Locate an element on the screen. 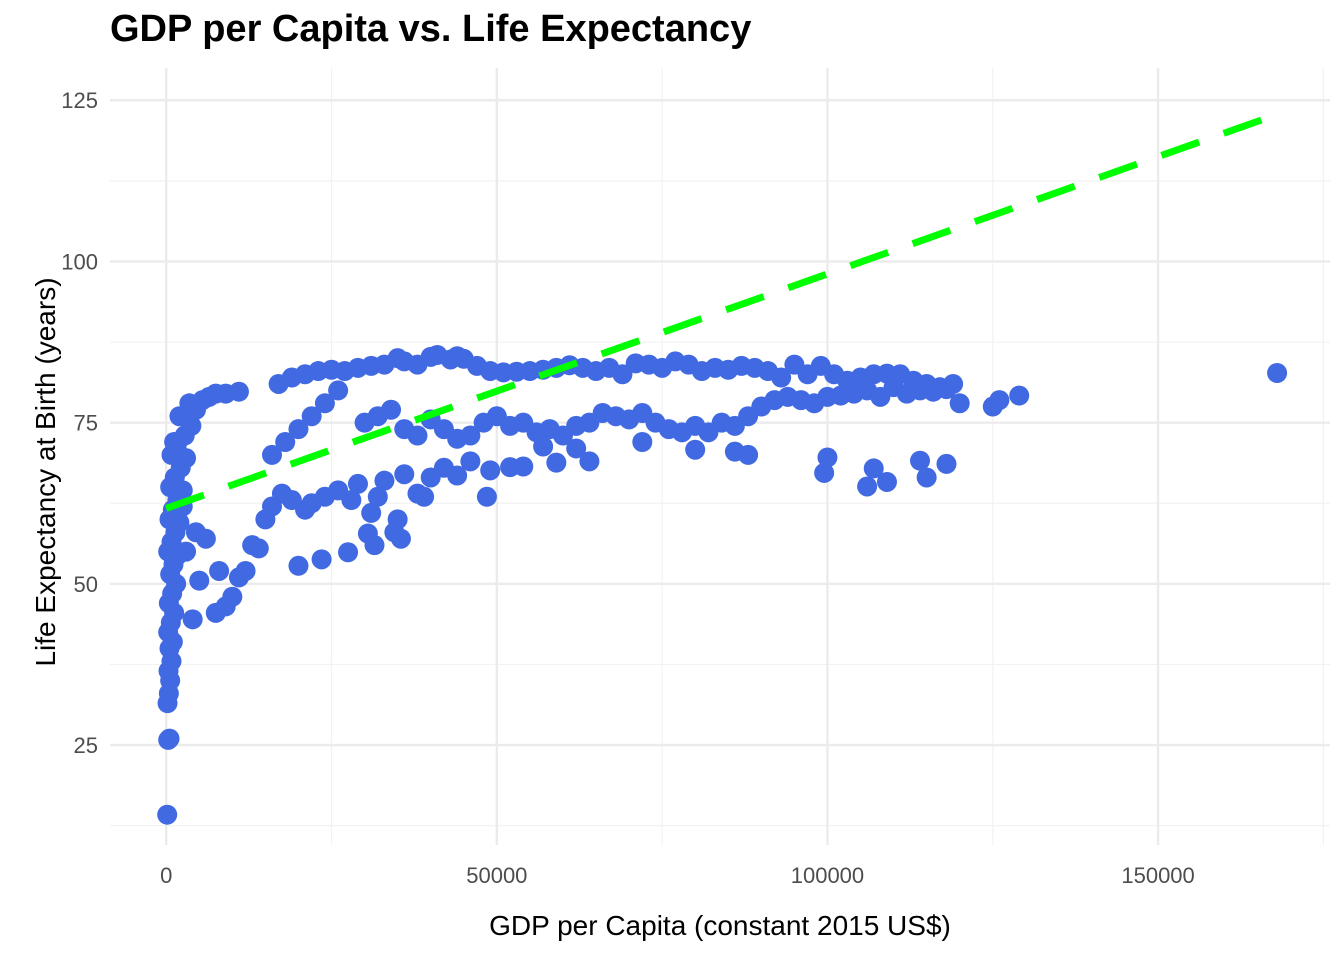  y-axis-label: Life Expectancy at Birth (years) is located at coordinates (45, 472).